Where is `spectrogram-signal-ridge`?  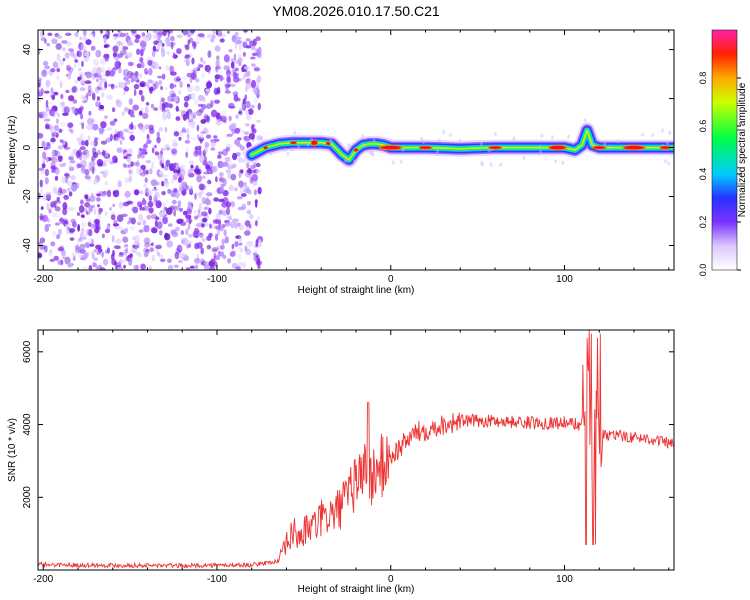
spectrogram-signal-ridge is located at coordinates (458, 143).